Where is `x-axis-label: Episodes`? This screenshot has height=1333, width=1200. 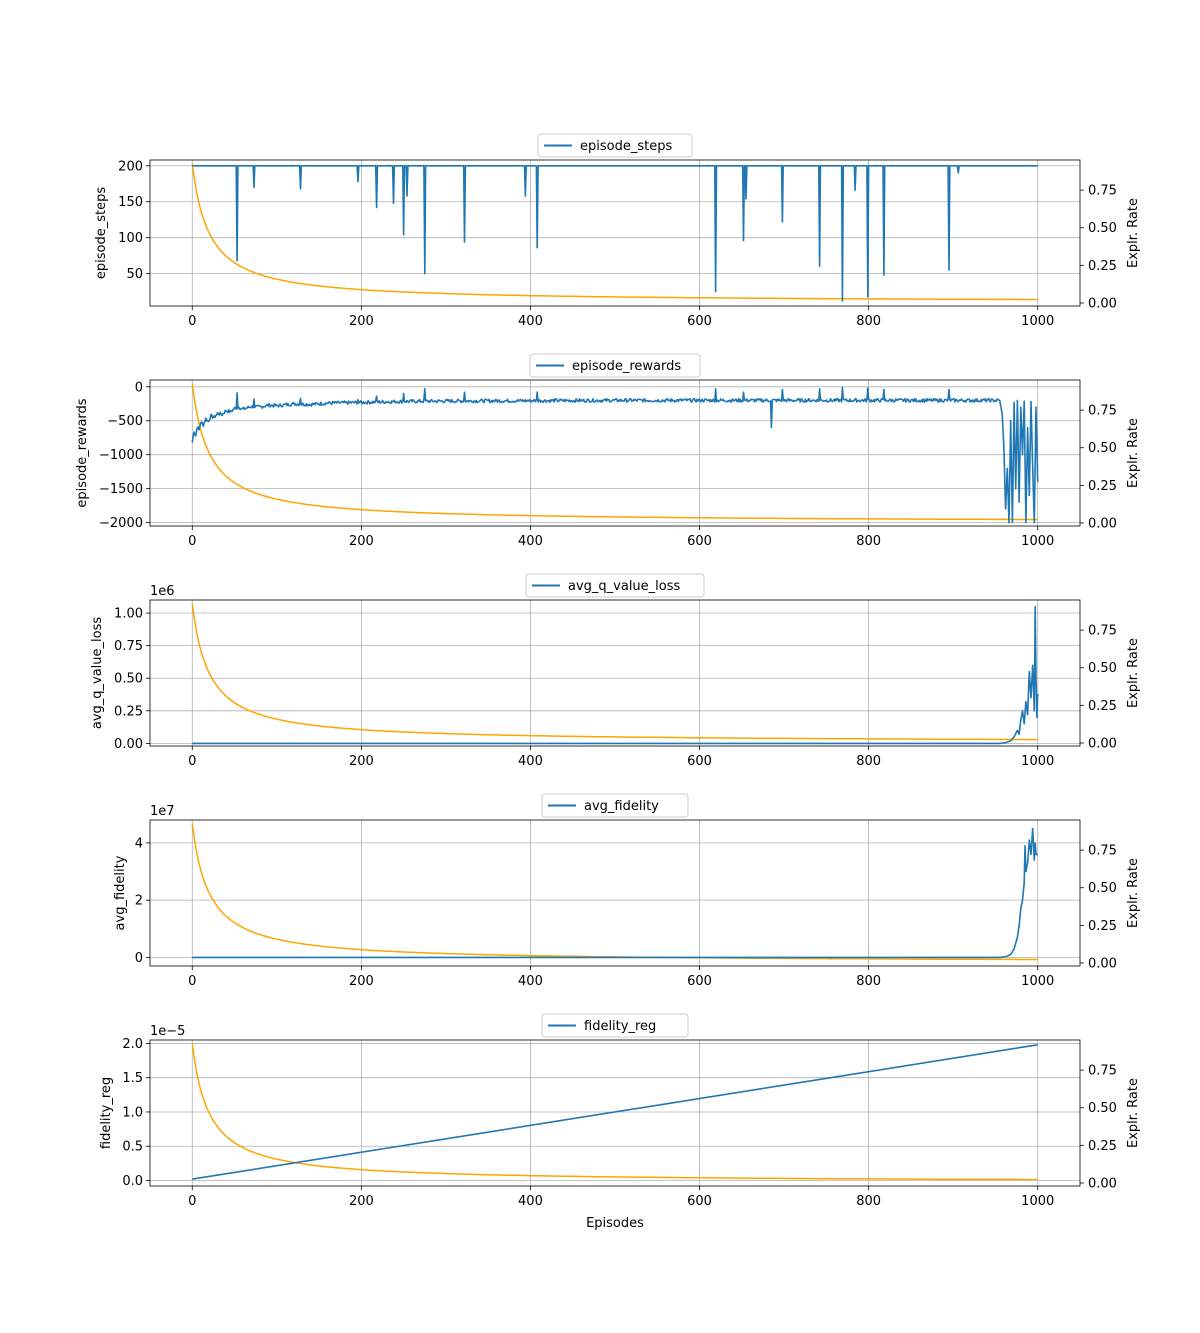
x-axis-label: Episodes is located at coordinates (615, 1223).